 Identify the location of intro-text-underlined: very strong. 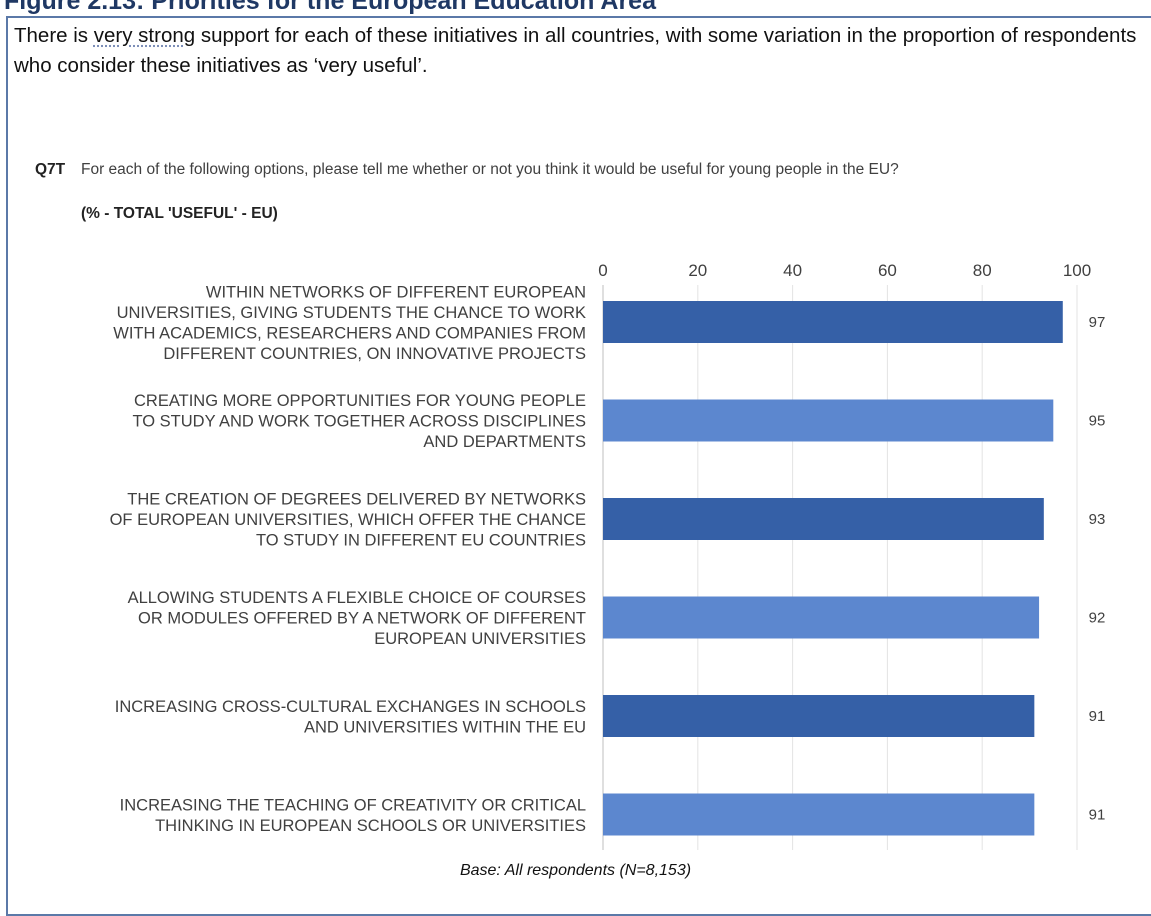
(144, 35).